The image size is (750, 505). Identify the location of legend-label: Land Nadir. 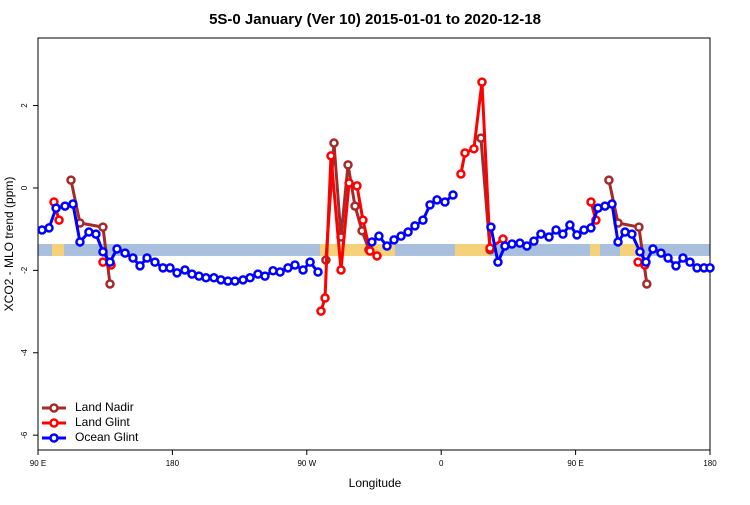
(104, 407).